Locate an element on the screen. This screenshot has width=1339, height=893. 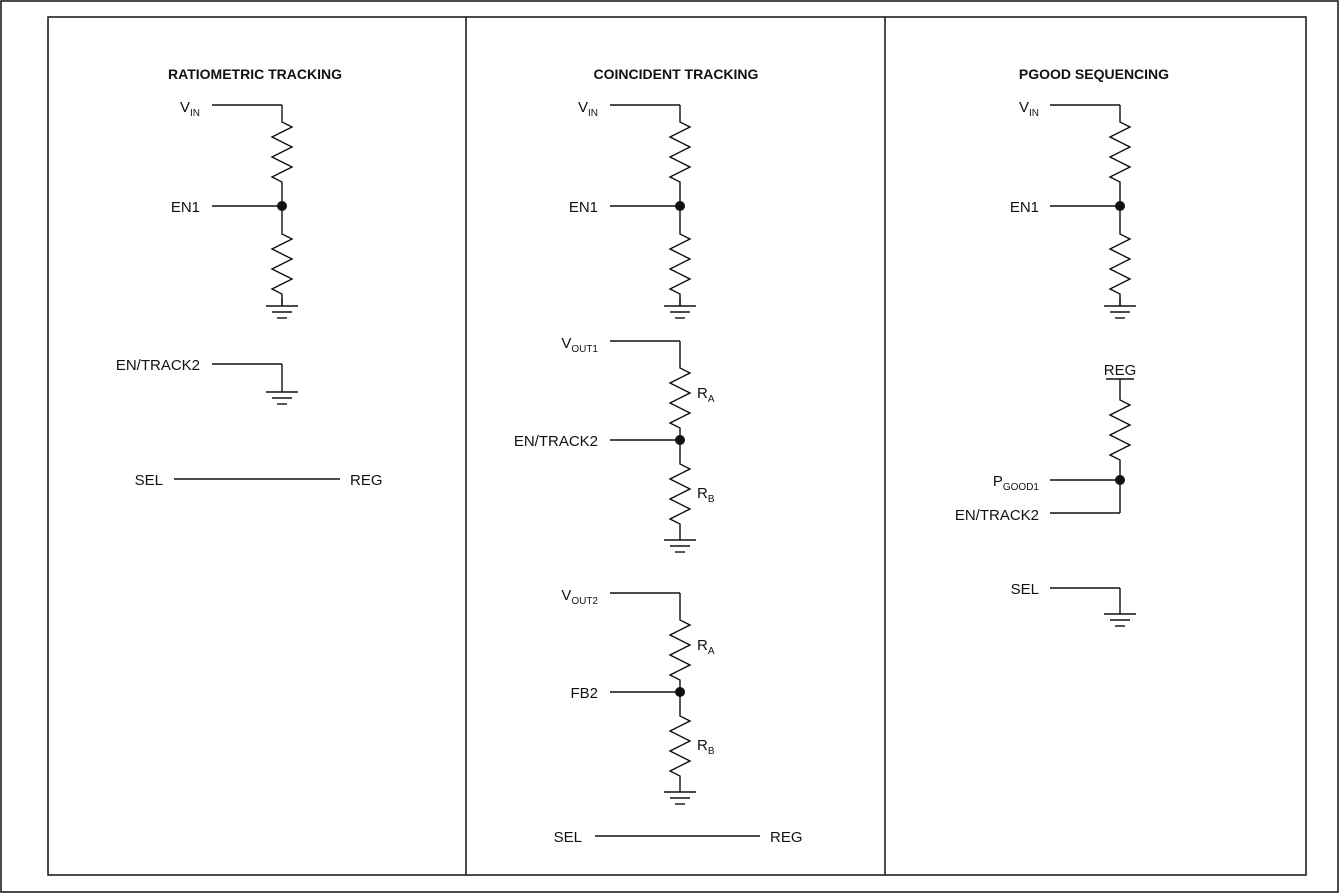
pgood1-label: PGOOD1 is located at coordinates (1016, 483).